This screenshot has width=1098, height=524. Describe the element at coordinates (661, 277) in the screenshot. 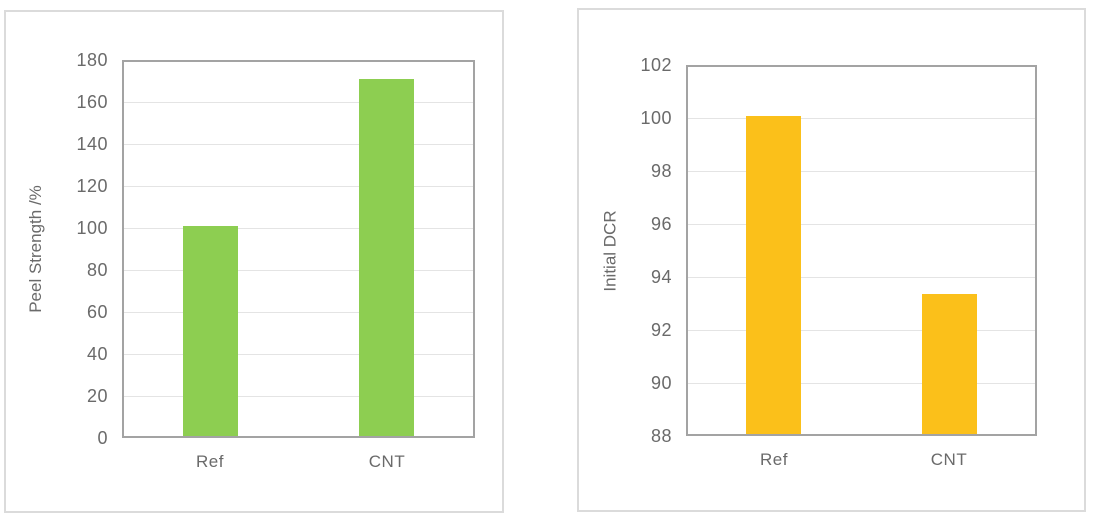

I see `y-tick-label: 94` at that location.